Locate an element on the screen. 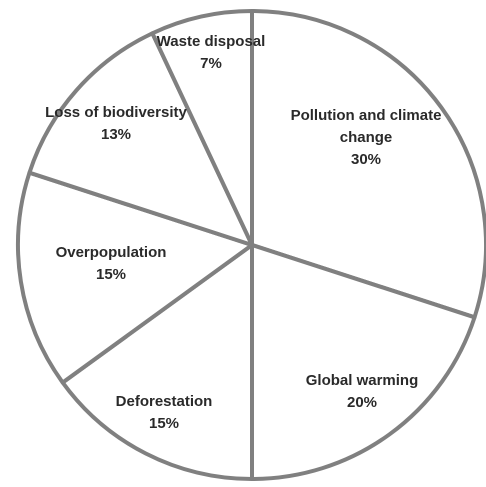 The height and width of the screenshot is (487, 486). slice-category-label-overpopulation: Overpopulation is located at coordinates (111, 252).